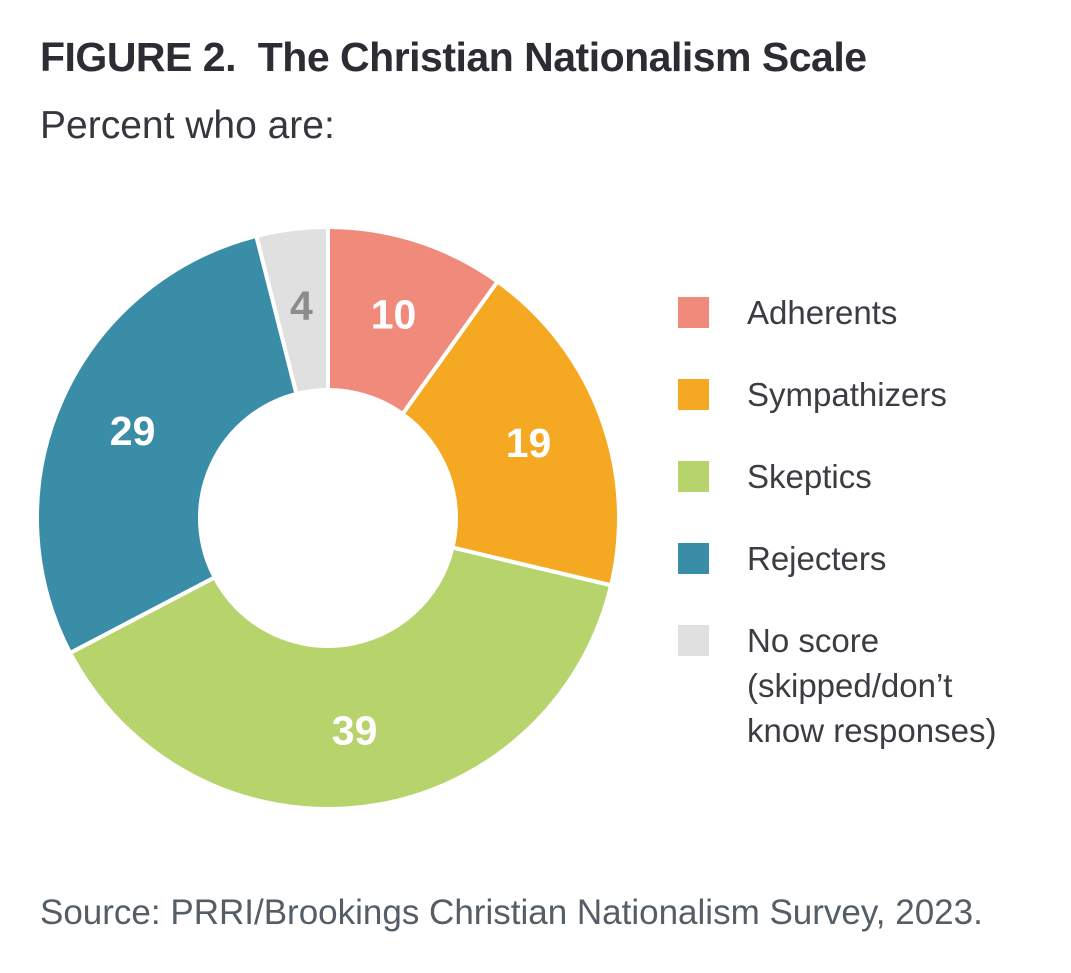  Describe the element at coordinates (809, 476) in the screenshot. I see `legend-label: Skeptics` at that location.